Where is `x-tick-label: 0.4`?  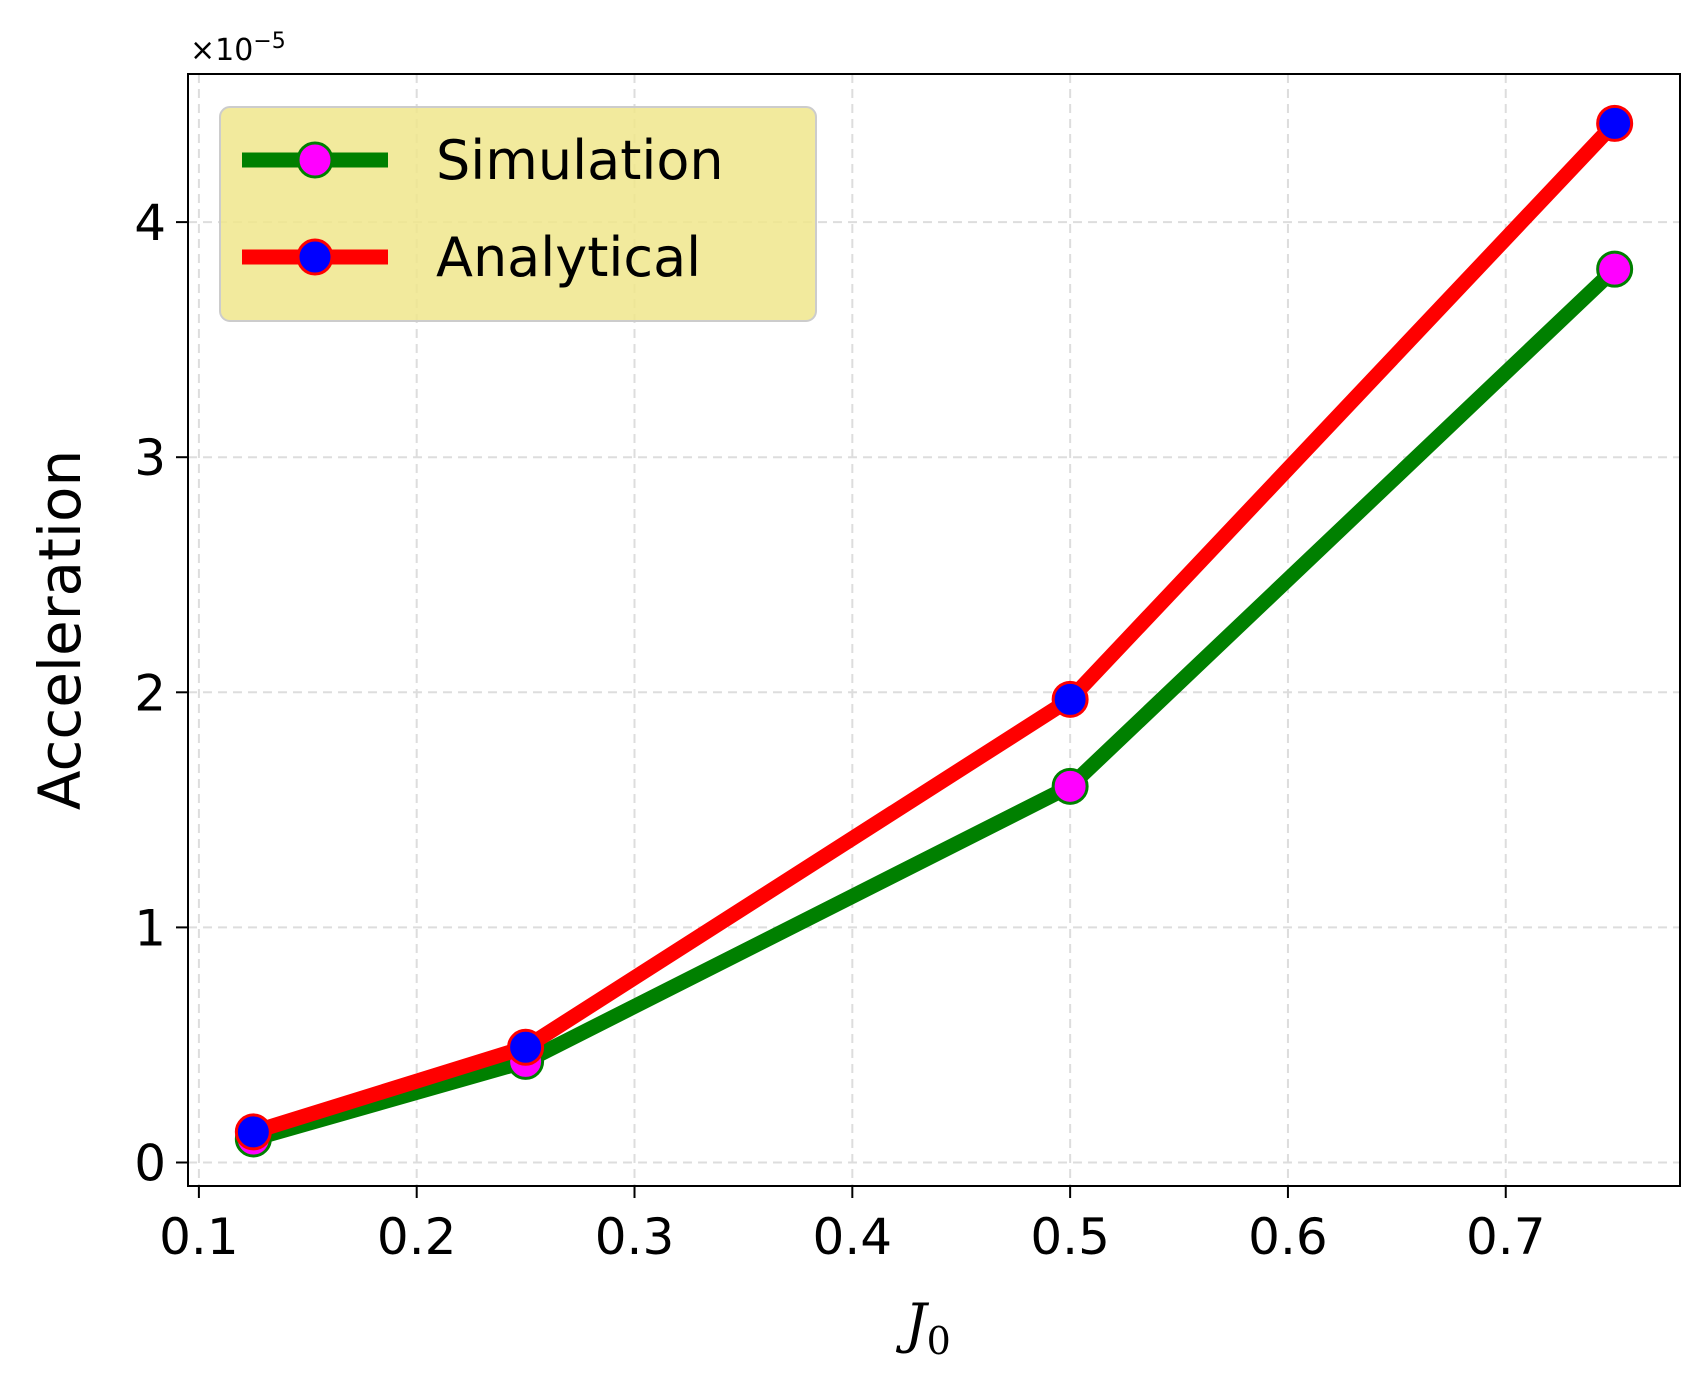
x-tick-label: 0.4 is located at coordinates (853, 1237).